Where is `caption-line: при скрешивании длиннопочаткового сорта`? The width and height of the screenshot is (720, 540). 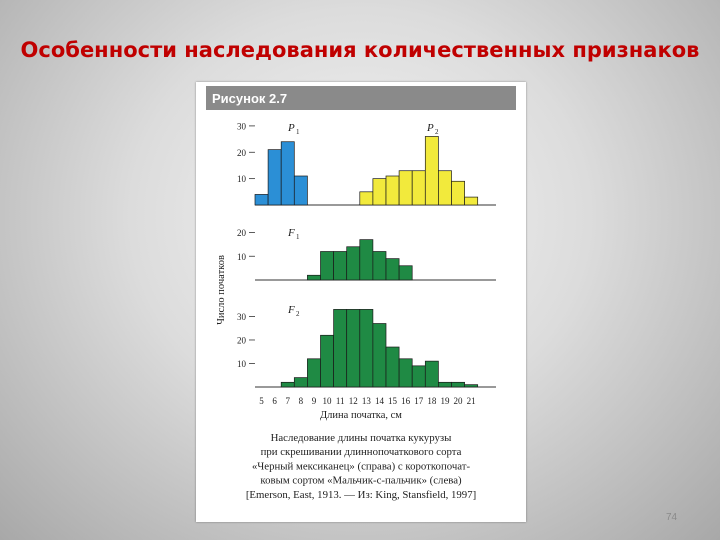 caption-line: при скрешивании длиннопочаткового сорта is located at coordinates (361, 452).